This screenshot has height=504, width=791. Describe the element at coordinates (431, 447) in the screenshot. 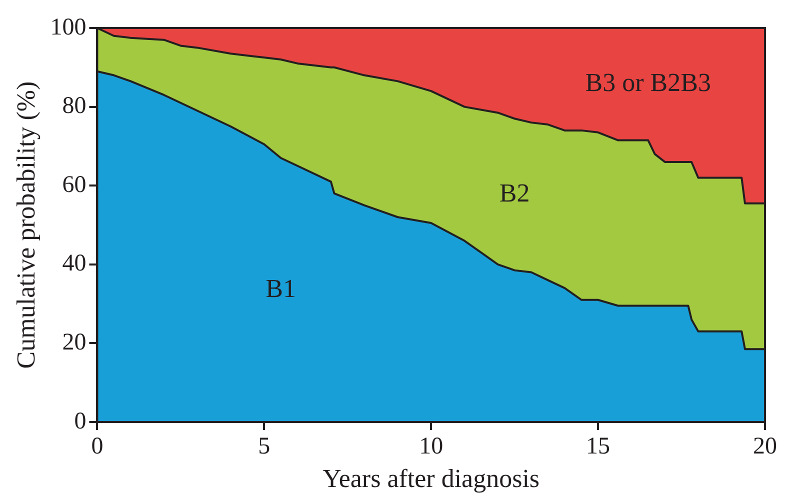

I see `x-tick-label: 10` at that location.